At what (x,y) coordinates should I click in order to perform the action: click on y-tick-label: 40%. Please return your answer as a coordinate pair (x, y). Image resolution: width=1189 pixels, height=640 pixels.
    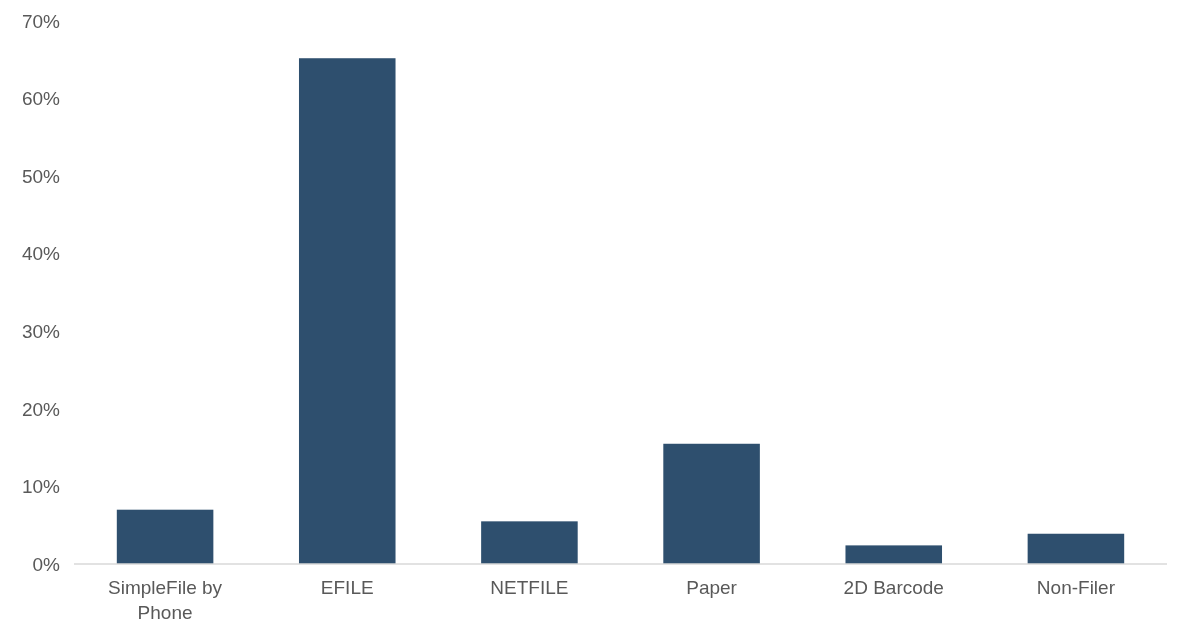
    Looking at the image, I should click on (41, 254).